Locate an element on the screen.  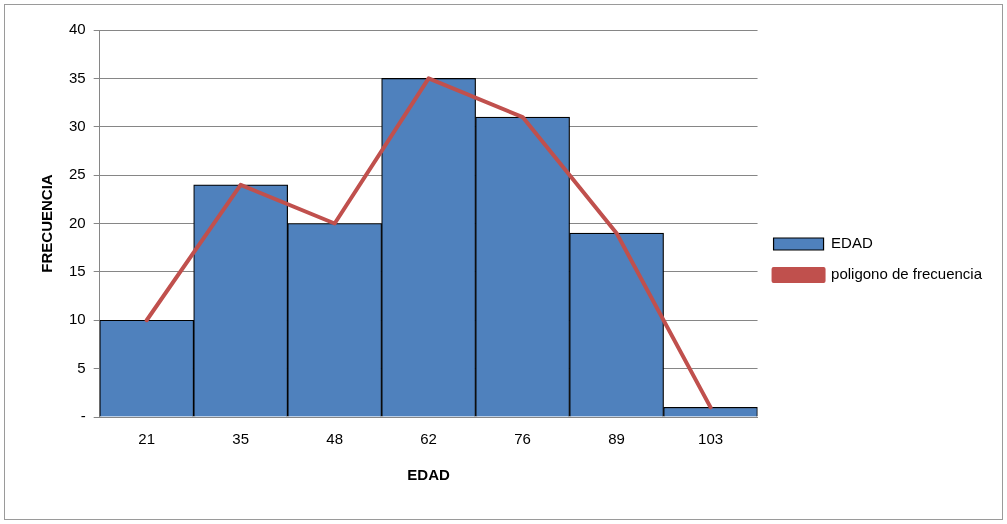
x-tick-label: 89 is located at coordinates (616, 439).